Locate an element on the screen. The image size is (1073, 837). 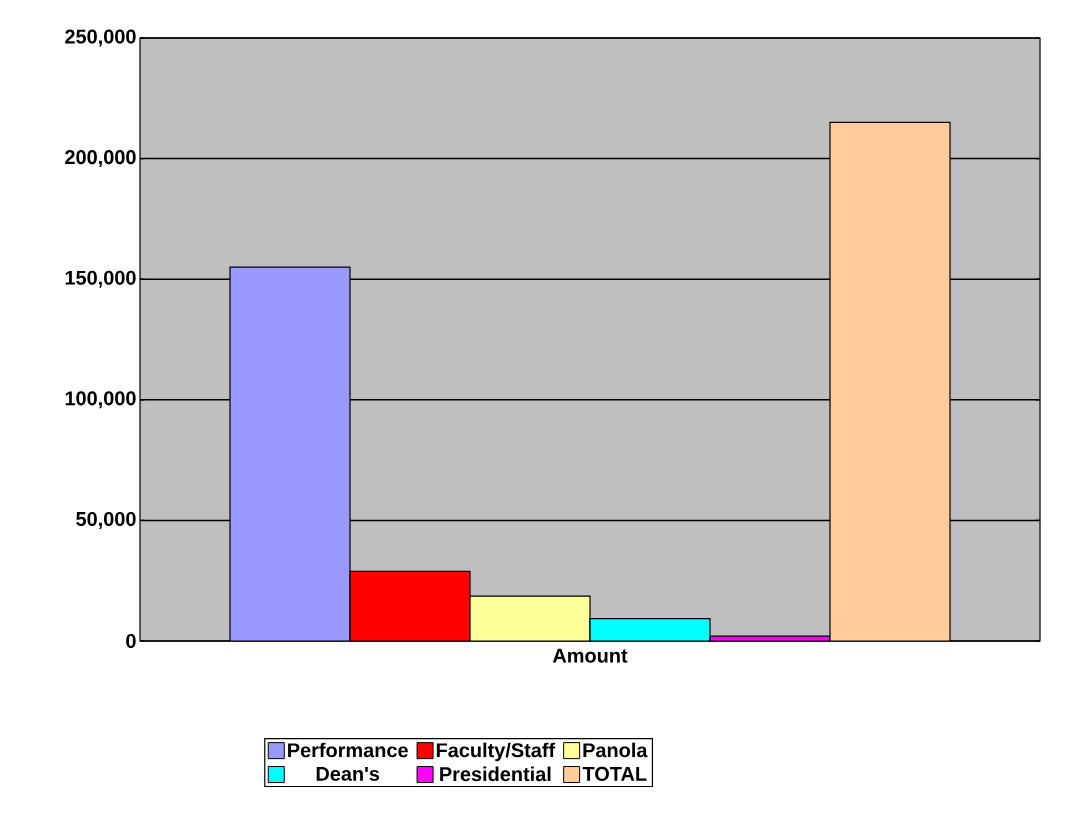
y-tick-label: 250,000 is located at coordinates (100, 38).